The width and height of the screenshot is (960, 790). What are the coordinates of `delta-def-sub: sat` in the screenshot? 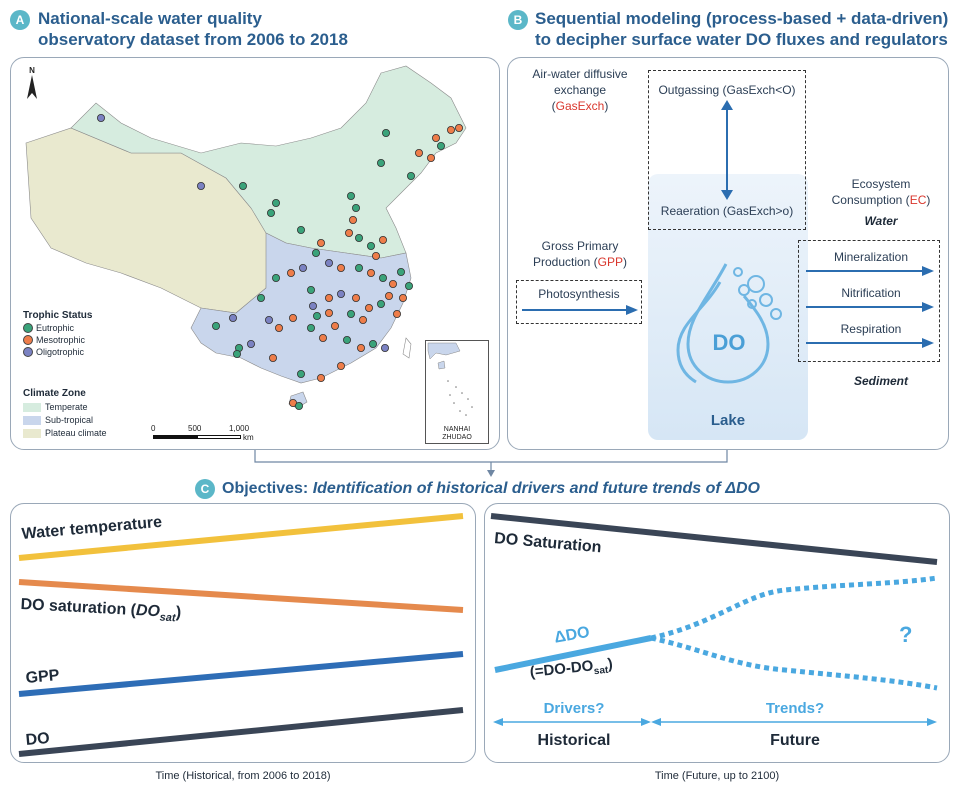 It's located at (601, 671).